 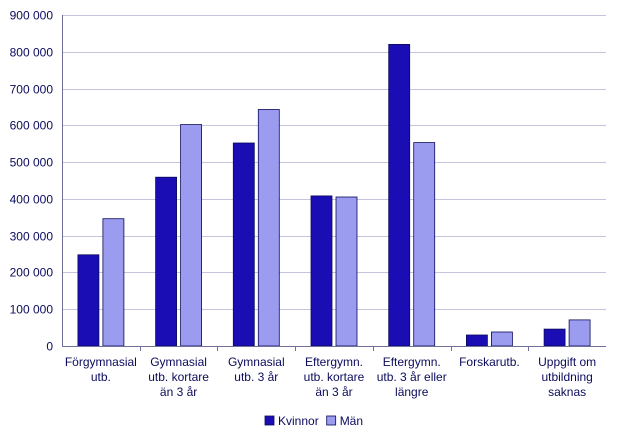 I want to click on y-tick-label: 800 000, so click(x=32, y=53).